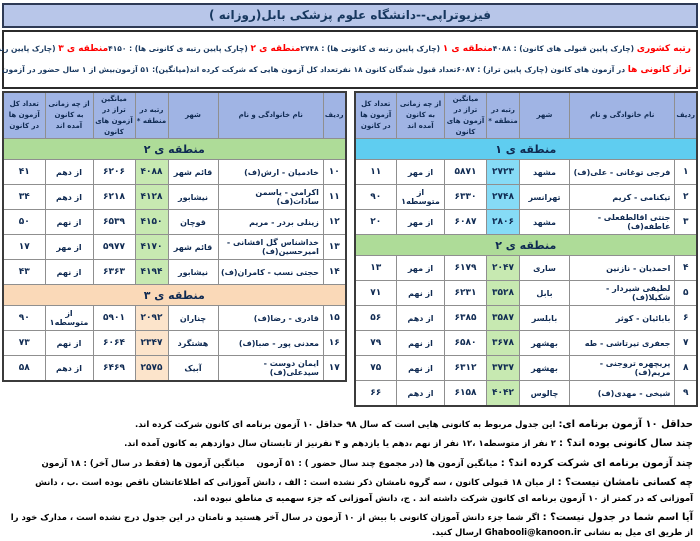 This screenshot has height=541, width=700. Describe the element at coordinates (465, 318) in the screenshot. I see `average-score-cell: ۶۳۸۵` at that location.